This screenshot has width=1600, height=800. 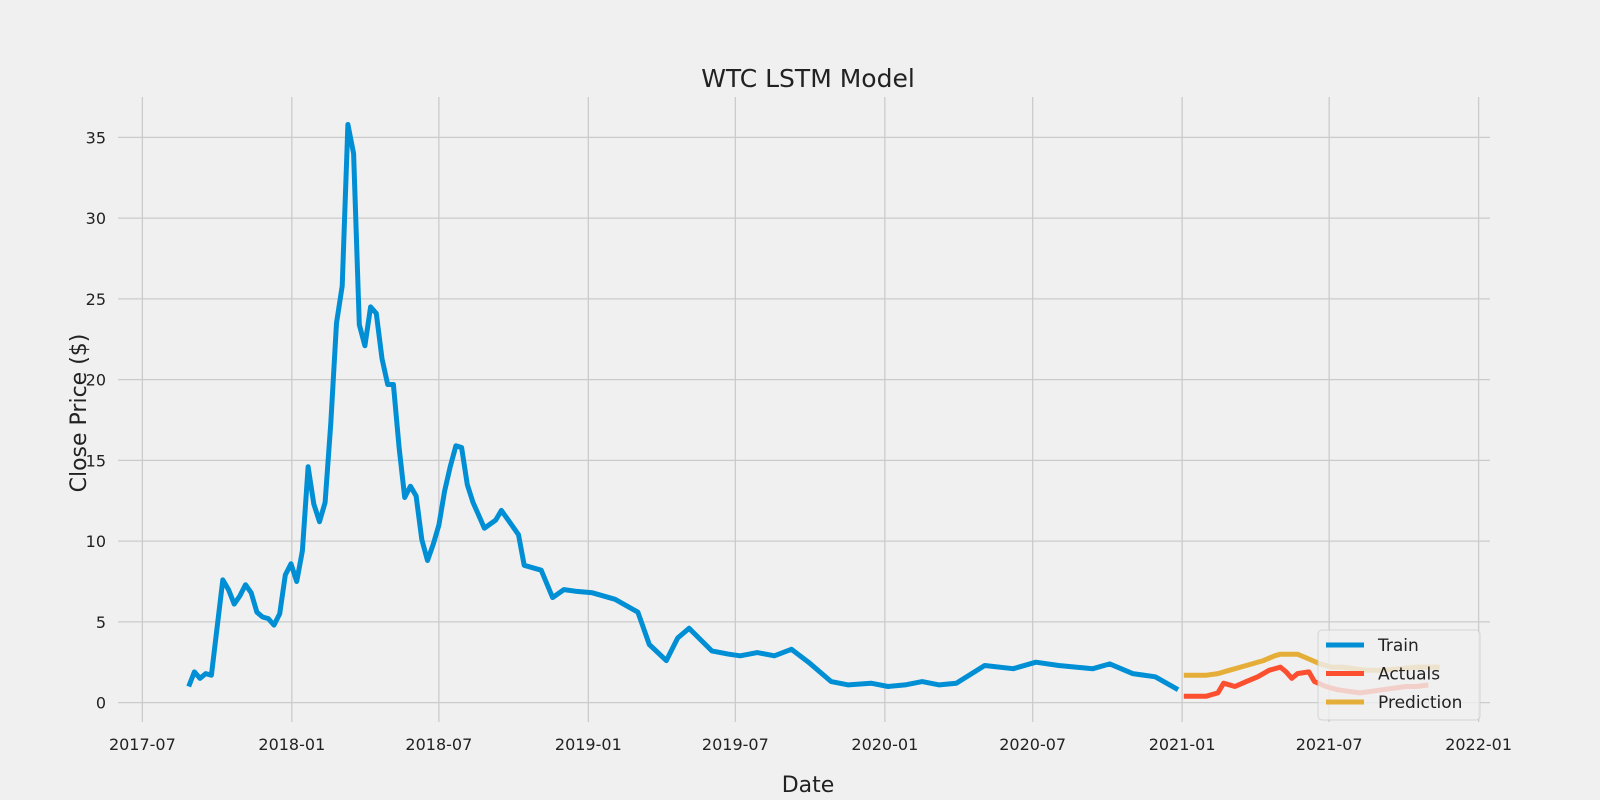 What do you see at coordinates (291, 744) in the screenshot?
I see `x-tick-label: 2018-01` at bounding box center [291, 744].